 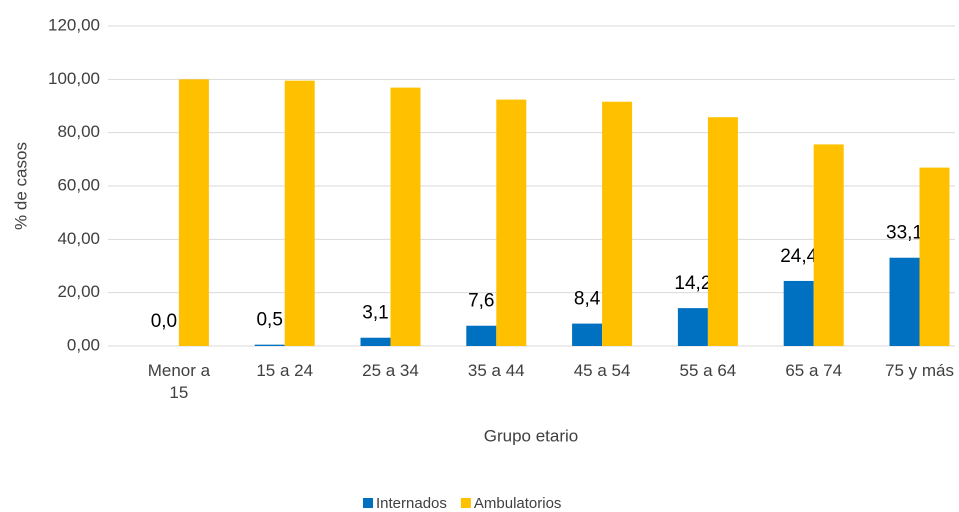 What do you see at coordinates (78, 291) in the screenshot?
I see `y-tick-label: 20,00` at bounding box center [78, 291].